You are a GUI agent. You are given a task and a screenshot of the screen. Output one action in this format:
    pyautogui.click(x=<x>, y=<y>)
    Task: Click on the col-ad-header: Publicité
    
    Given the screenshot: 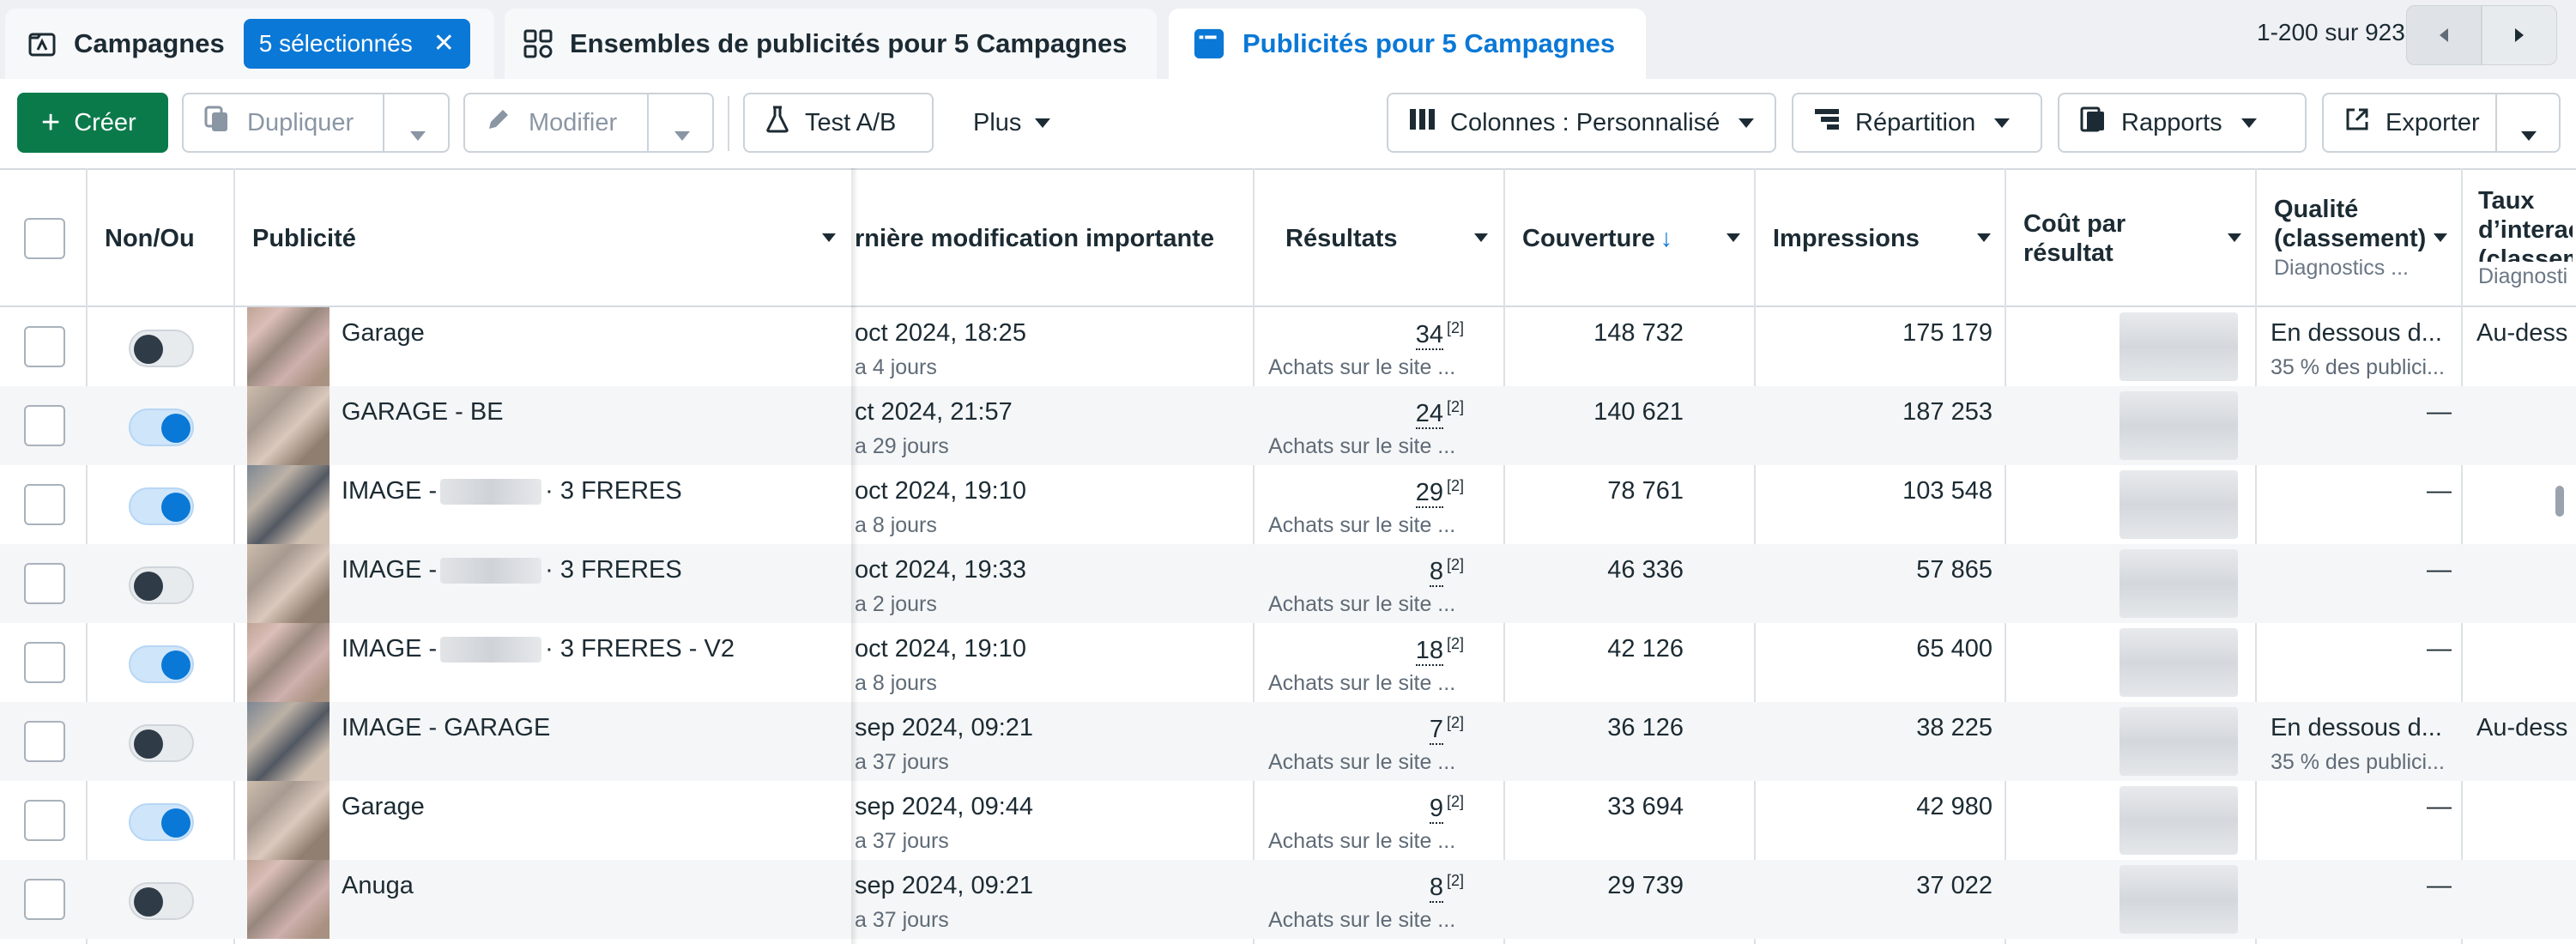 What is the action you would take?
    pyautogui.click(x=304, y=238)
    